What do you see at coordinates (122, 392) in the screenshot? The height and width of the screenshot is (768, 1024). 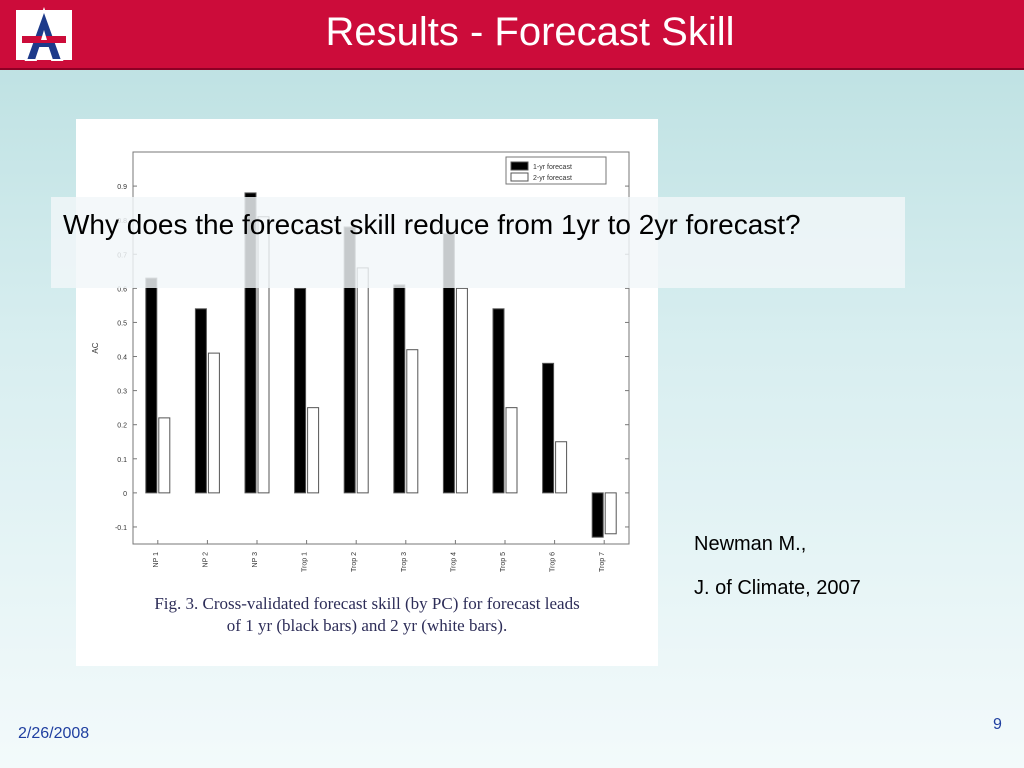 I see `y-tick-label: 0.3` at bounding box center [122, 392].